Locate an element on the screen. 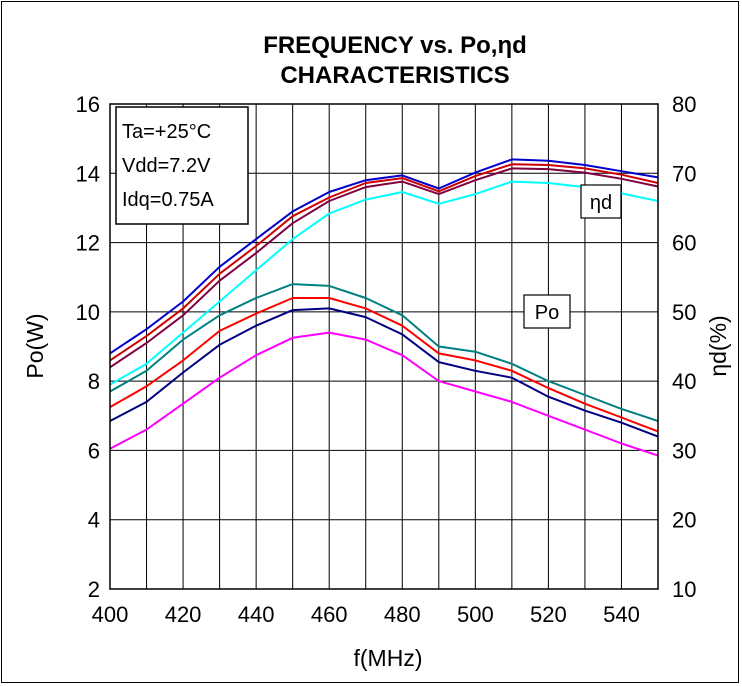  x-tick-label: 460 is located at coordinates (329, 614).